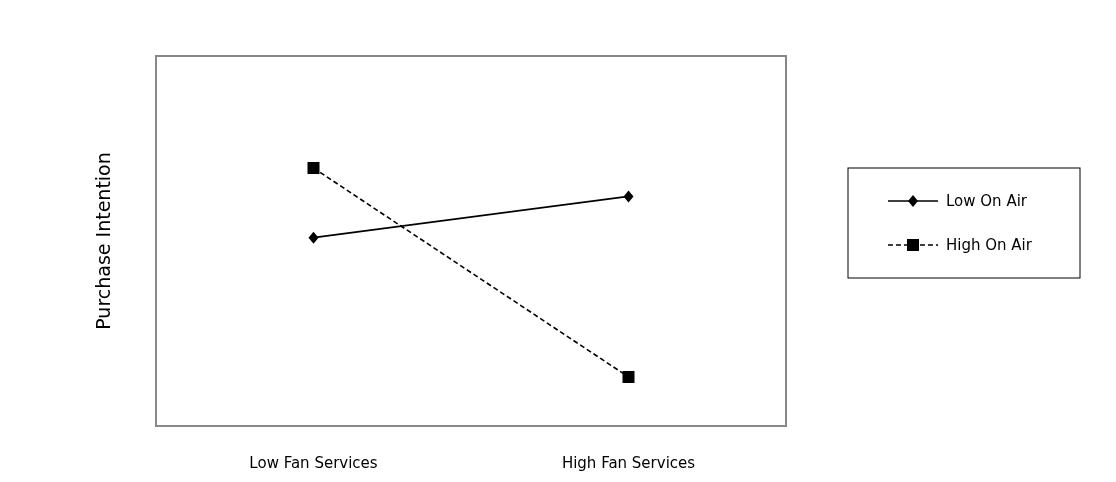 The width and height of the screenshot is (1116, 482). What do you see at coordinates (103, 241) in the screenshot?
I see `y-axis-title: Purchase Intention` at bounding box center [103, 241].